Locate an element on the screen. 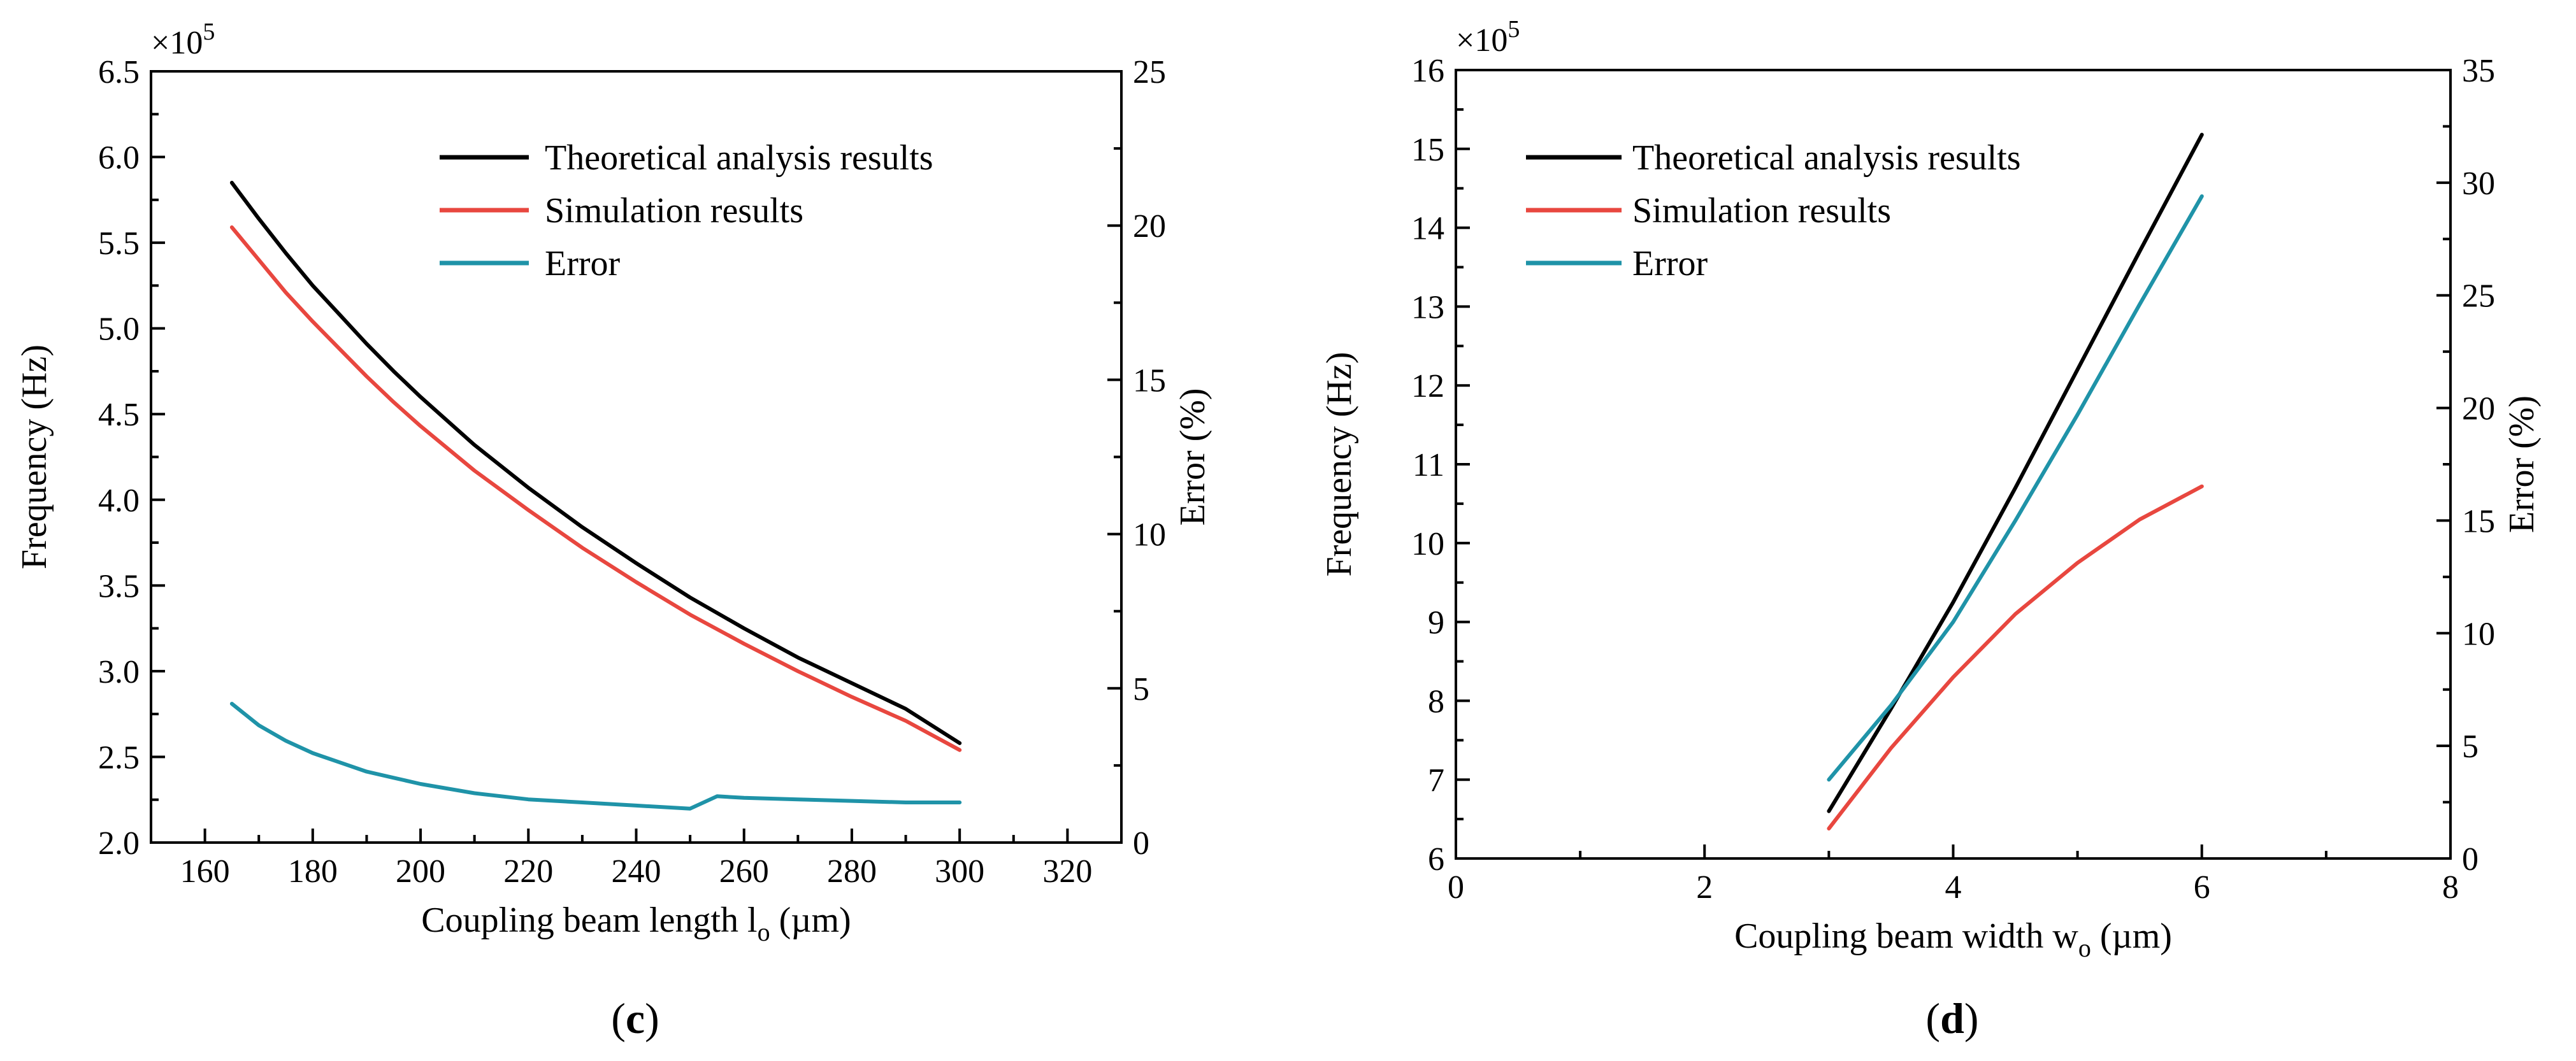  y-tick-label: 11 is located at coordinates (1429, 465).